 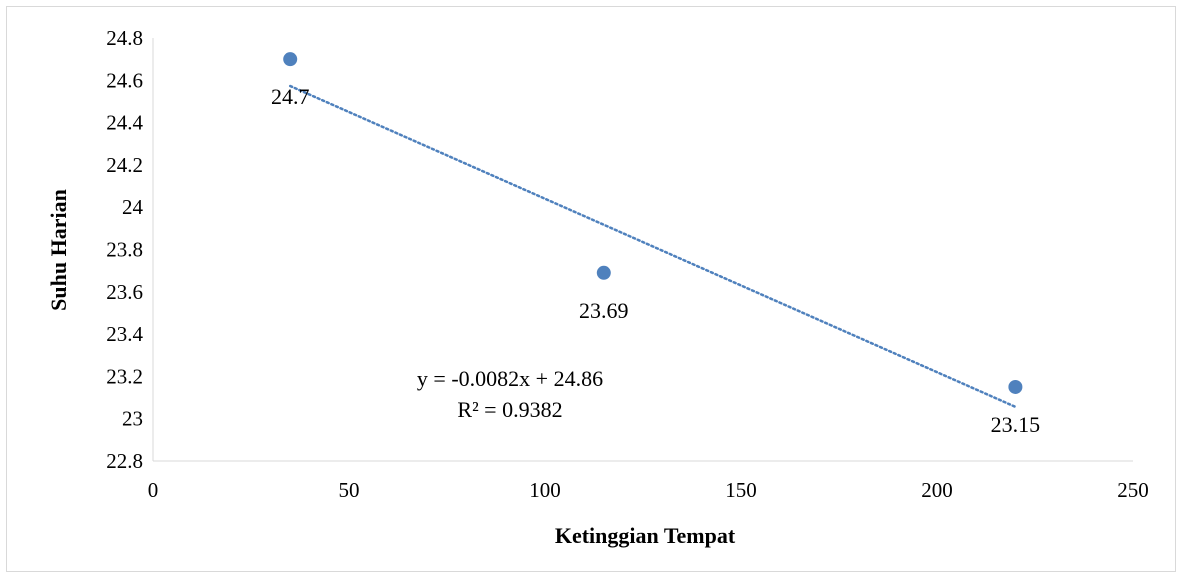 I want to click on x-tick-label: 100, so click(x=545, y=490).